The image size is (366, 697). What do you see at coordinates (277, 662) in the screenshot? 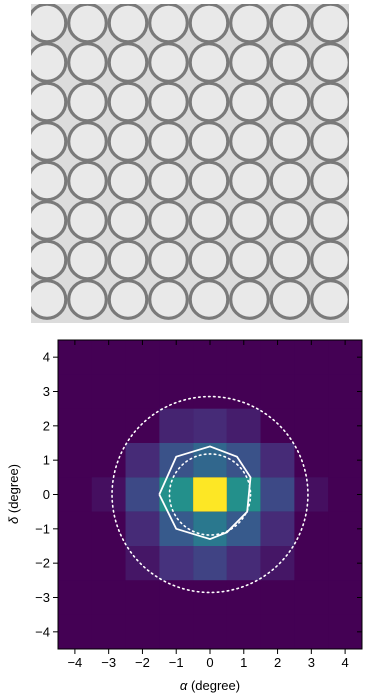
I see `x-tick-label: 2` at bounding box center [277, 662].